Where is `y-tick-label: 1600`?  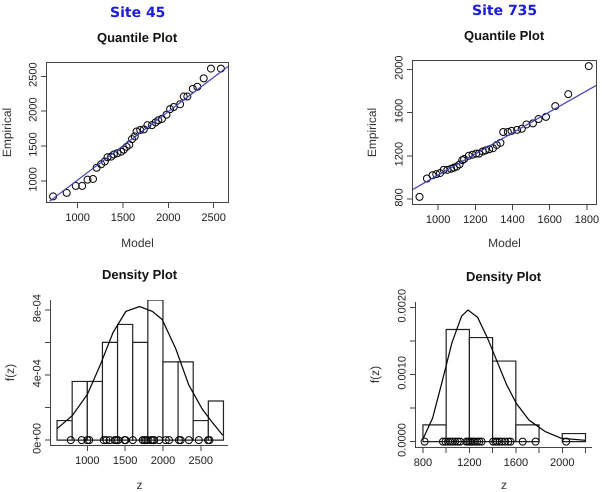
y-tick-label: 1600 is located at coordinates (400, 111).